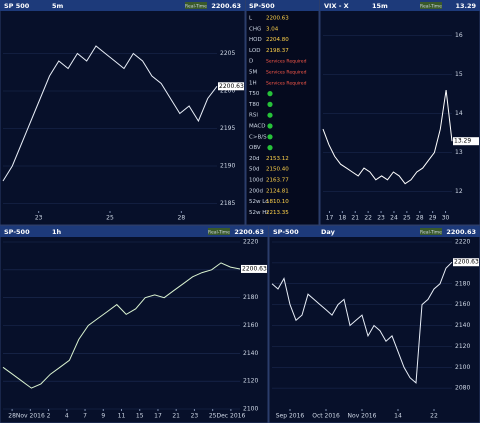 This screenshot has height=423, width=480. Describe the element at coordinates (255, 29) in the screenshot. I see `row-label: CHG` at that location.